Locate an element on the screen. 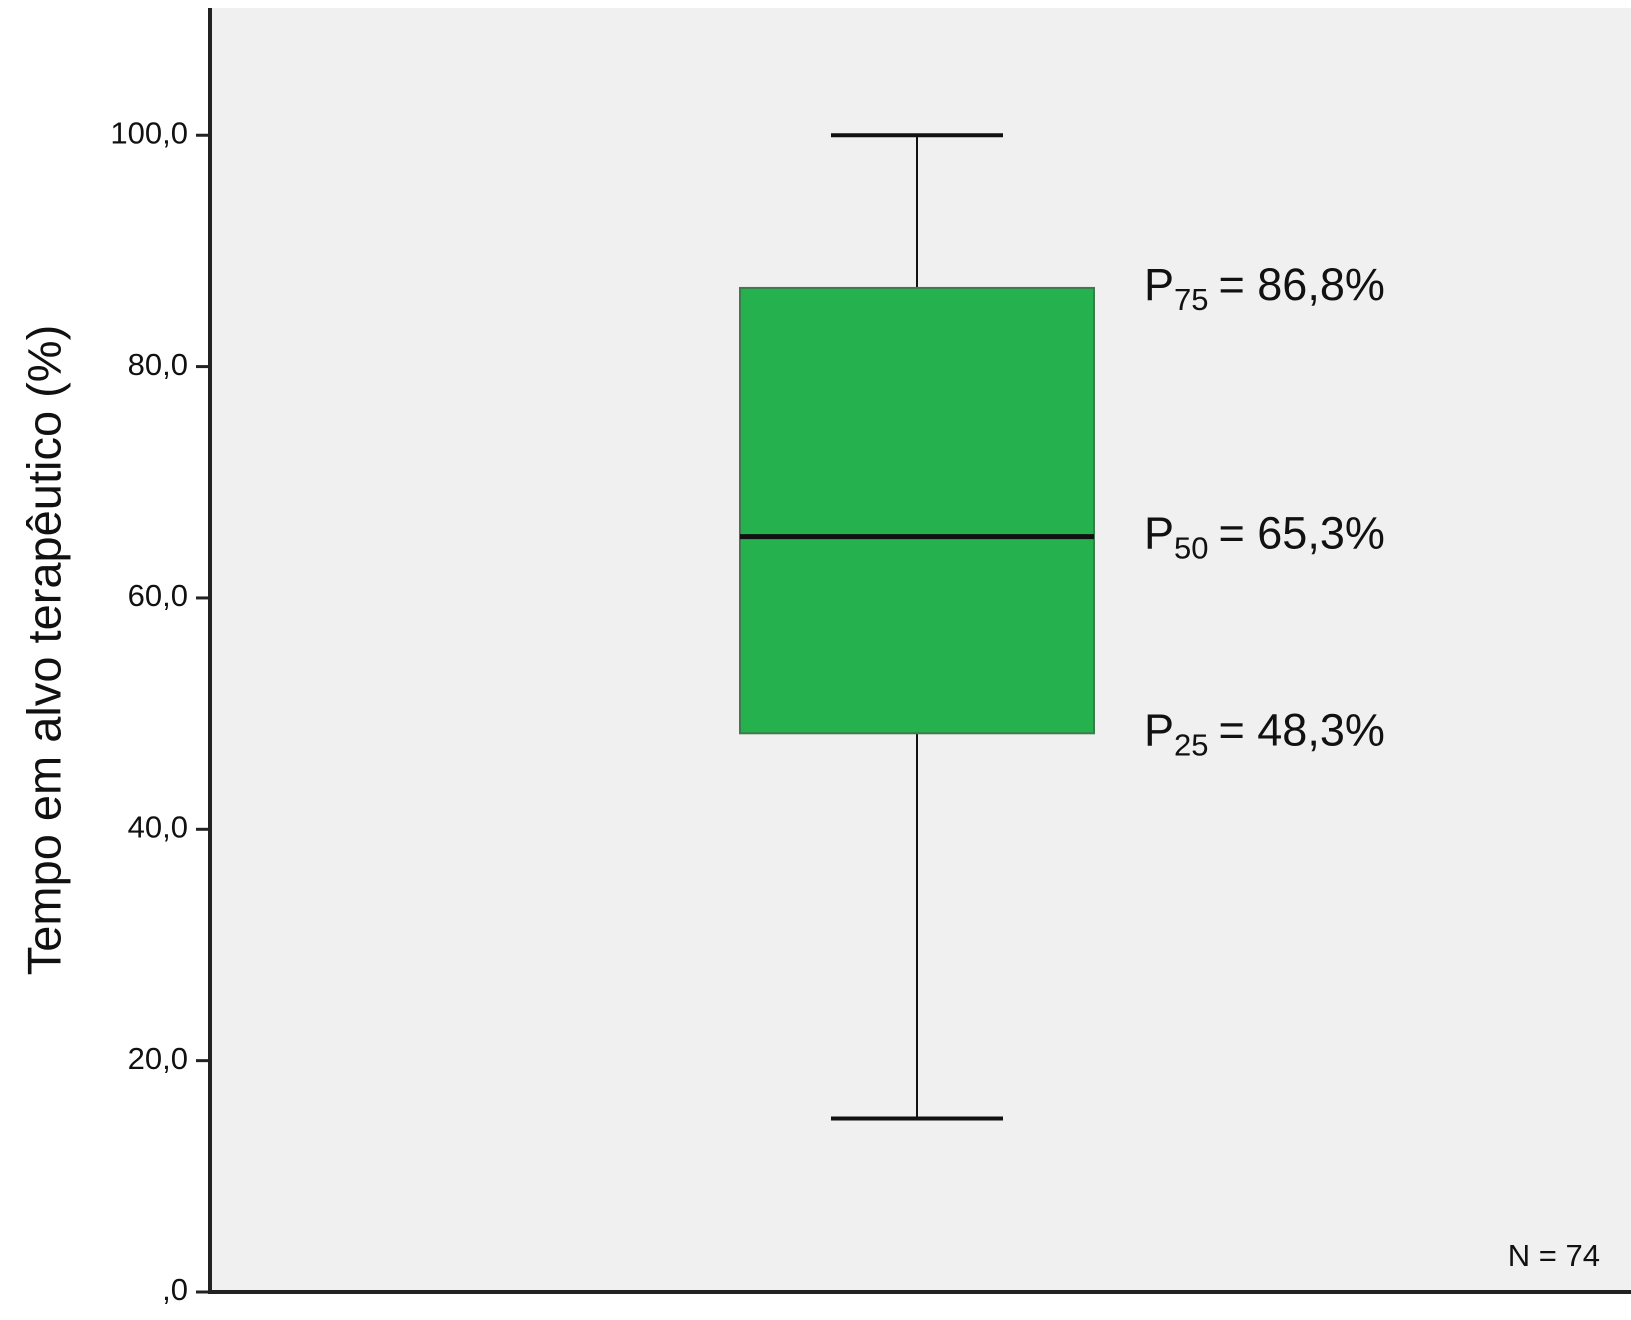  annotation-label: = 48,3% is located at coordinates (1302, 729).